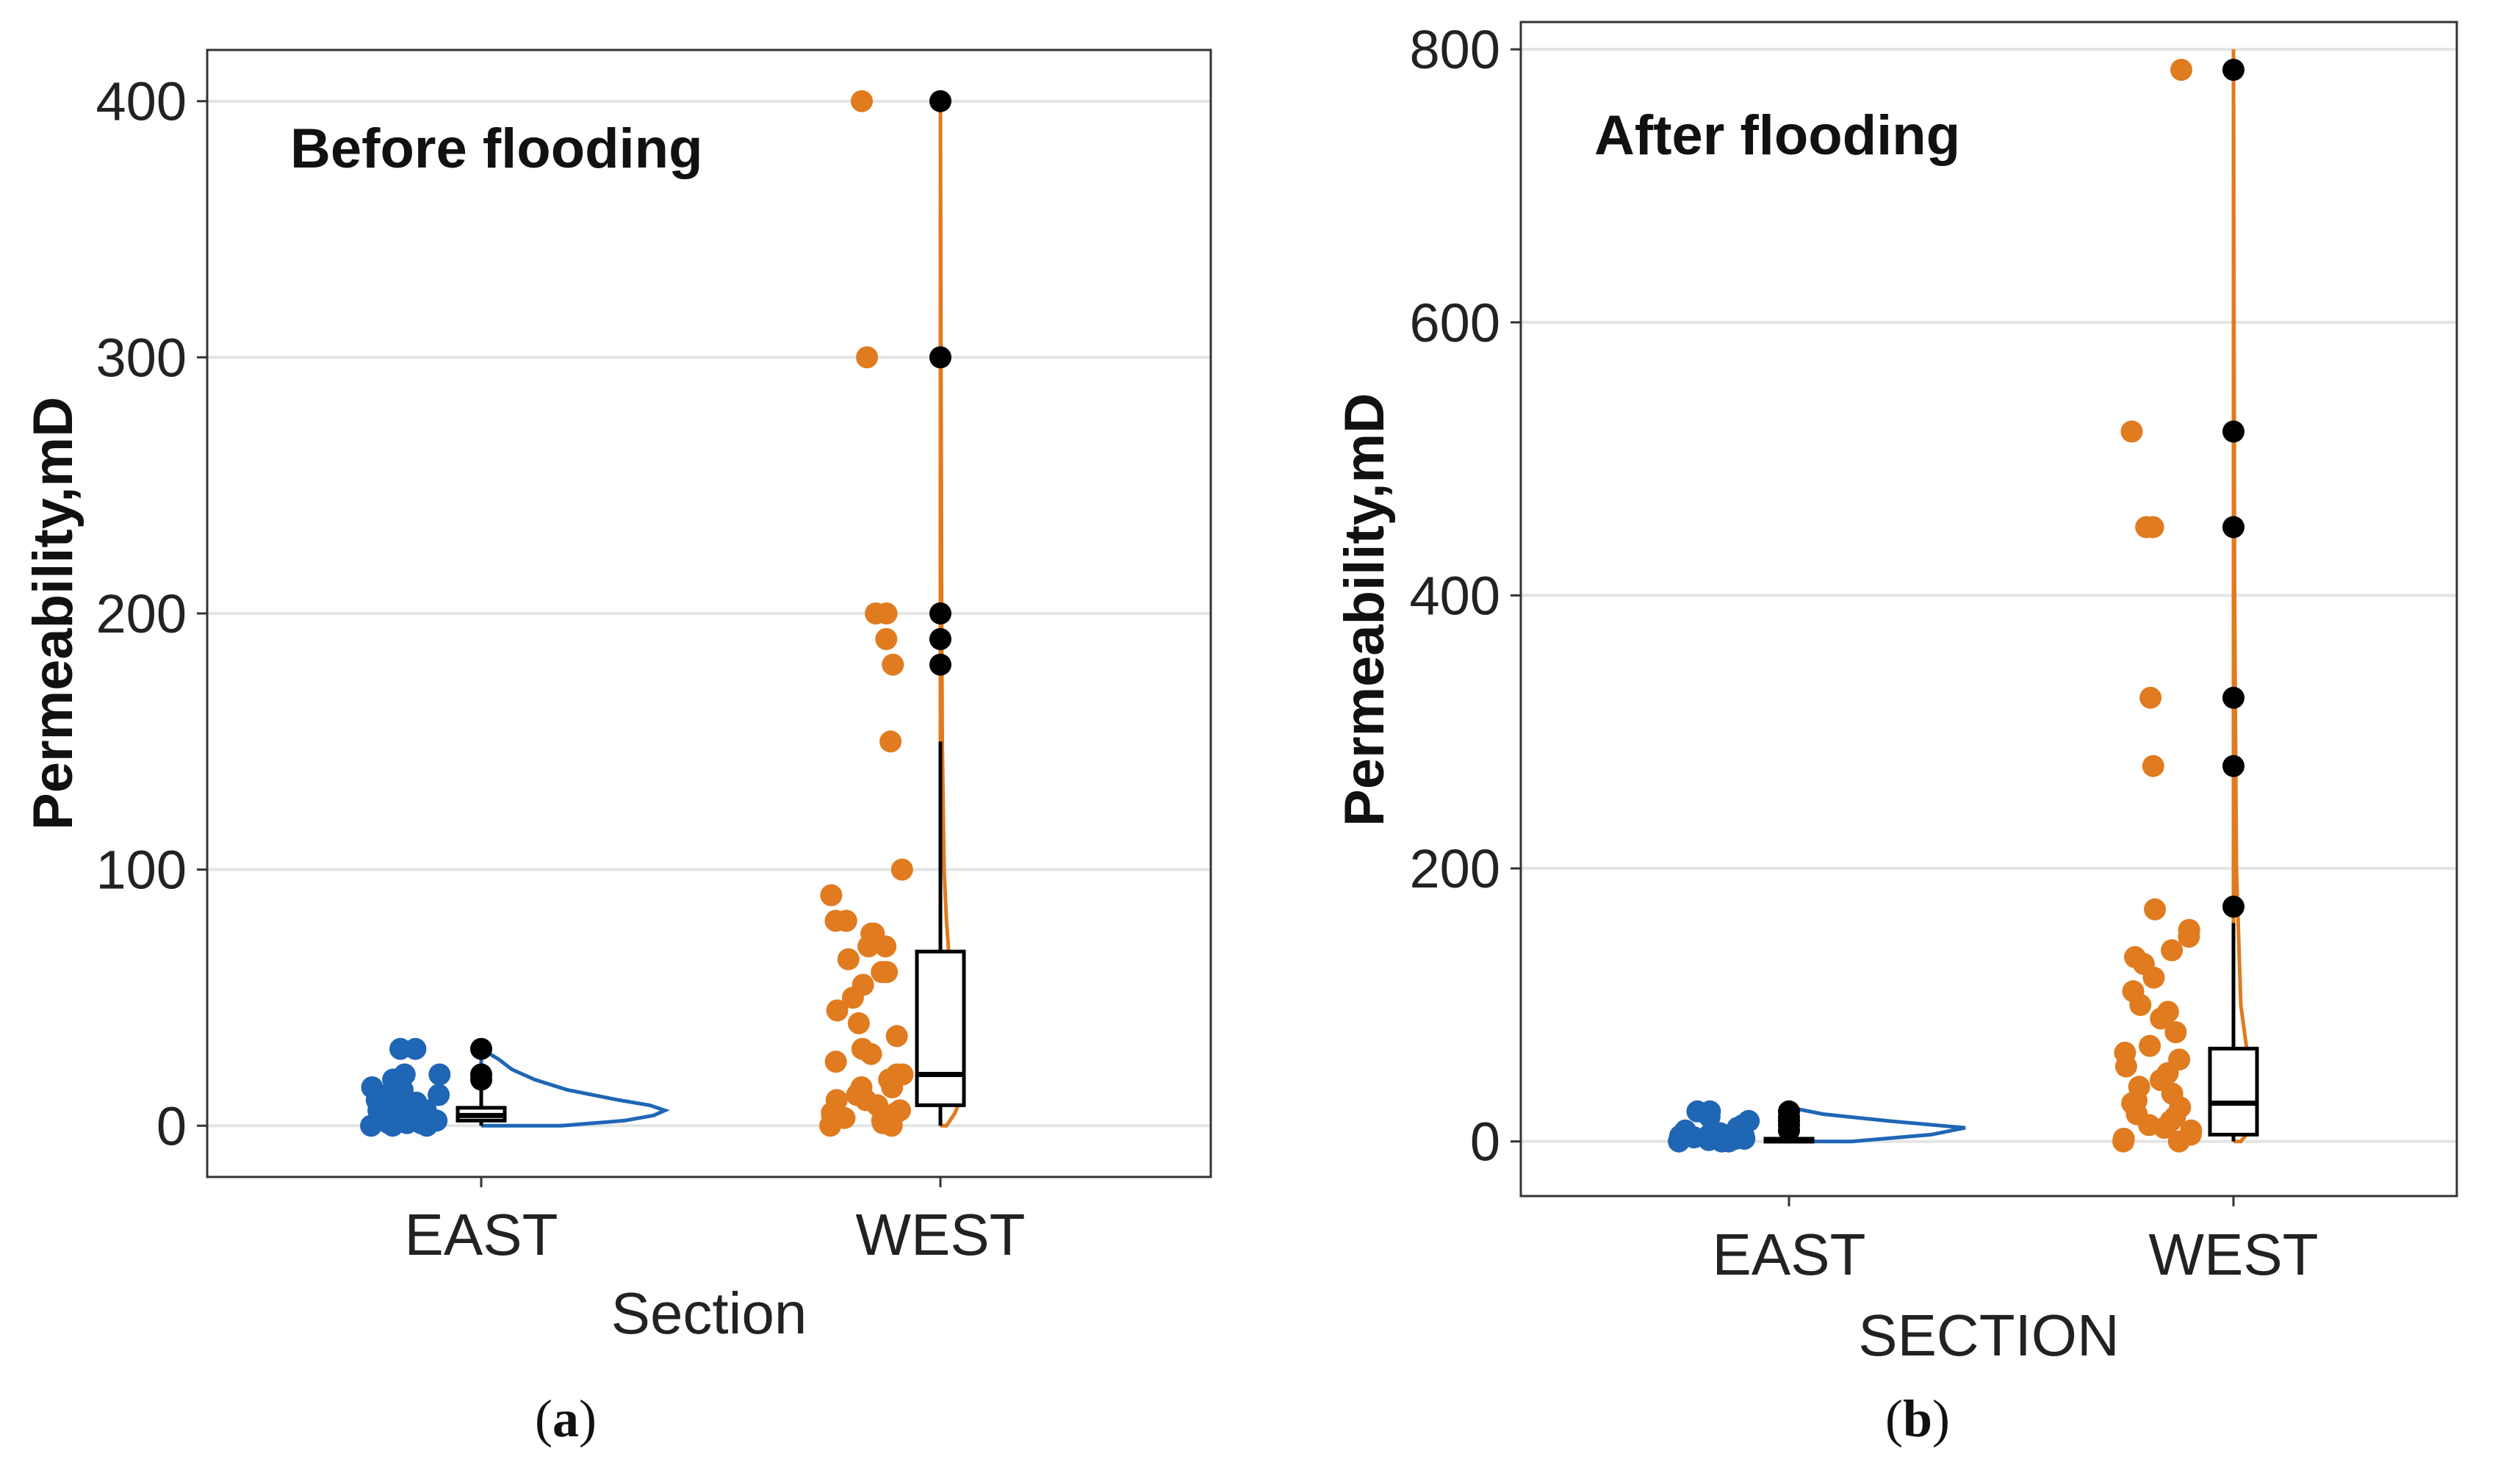  I want to click on y-tick-label: 800, so click(1455, 49).